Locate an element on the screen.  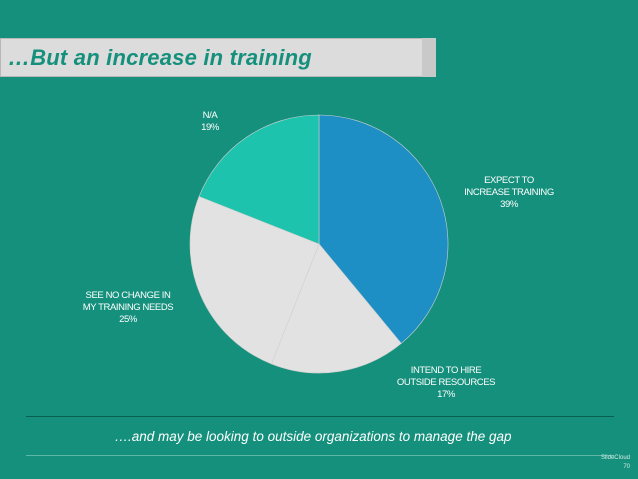
brand-watermark: SlideCloud 70 is located at coordinates (615, 463).